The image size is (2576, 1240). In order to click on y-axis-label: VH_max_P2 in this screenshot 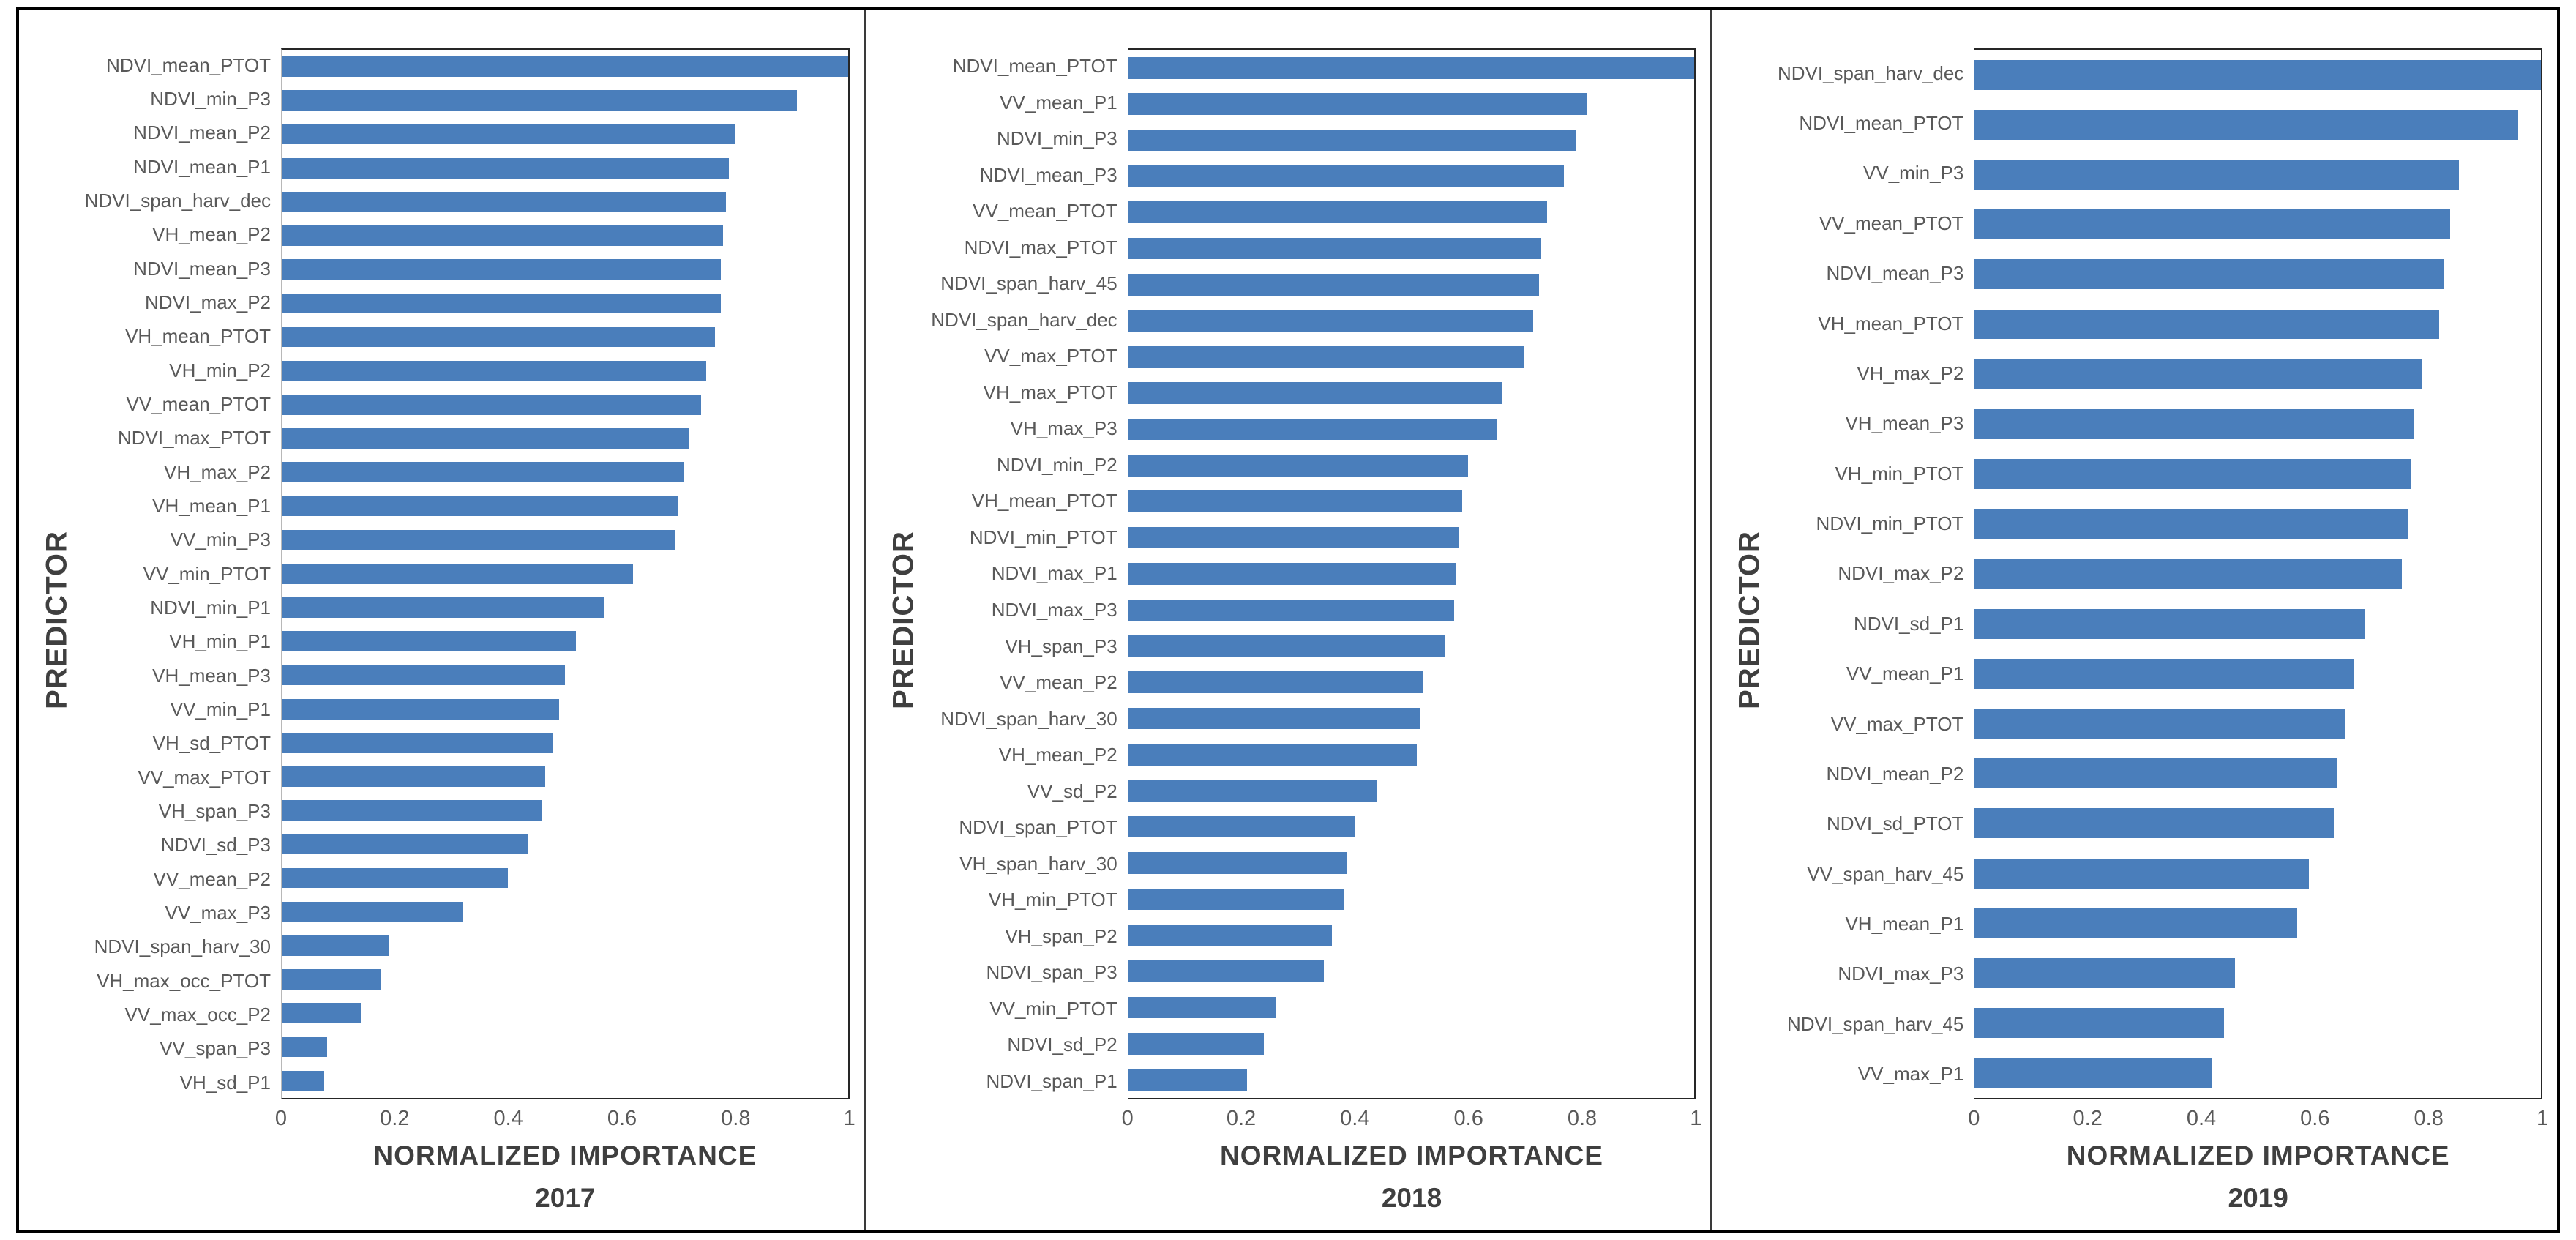, I will do `click(217, 472)`.